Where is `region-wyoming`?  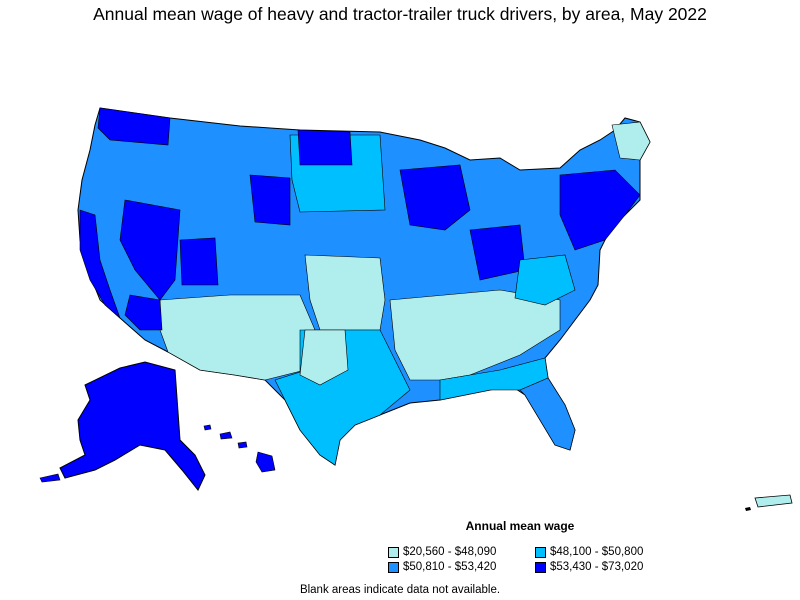
region-wyoming is located at coordinates (270, 200).